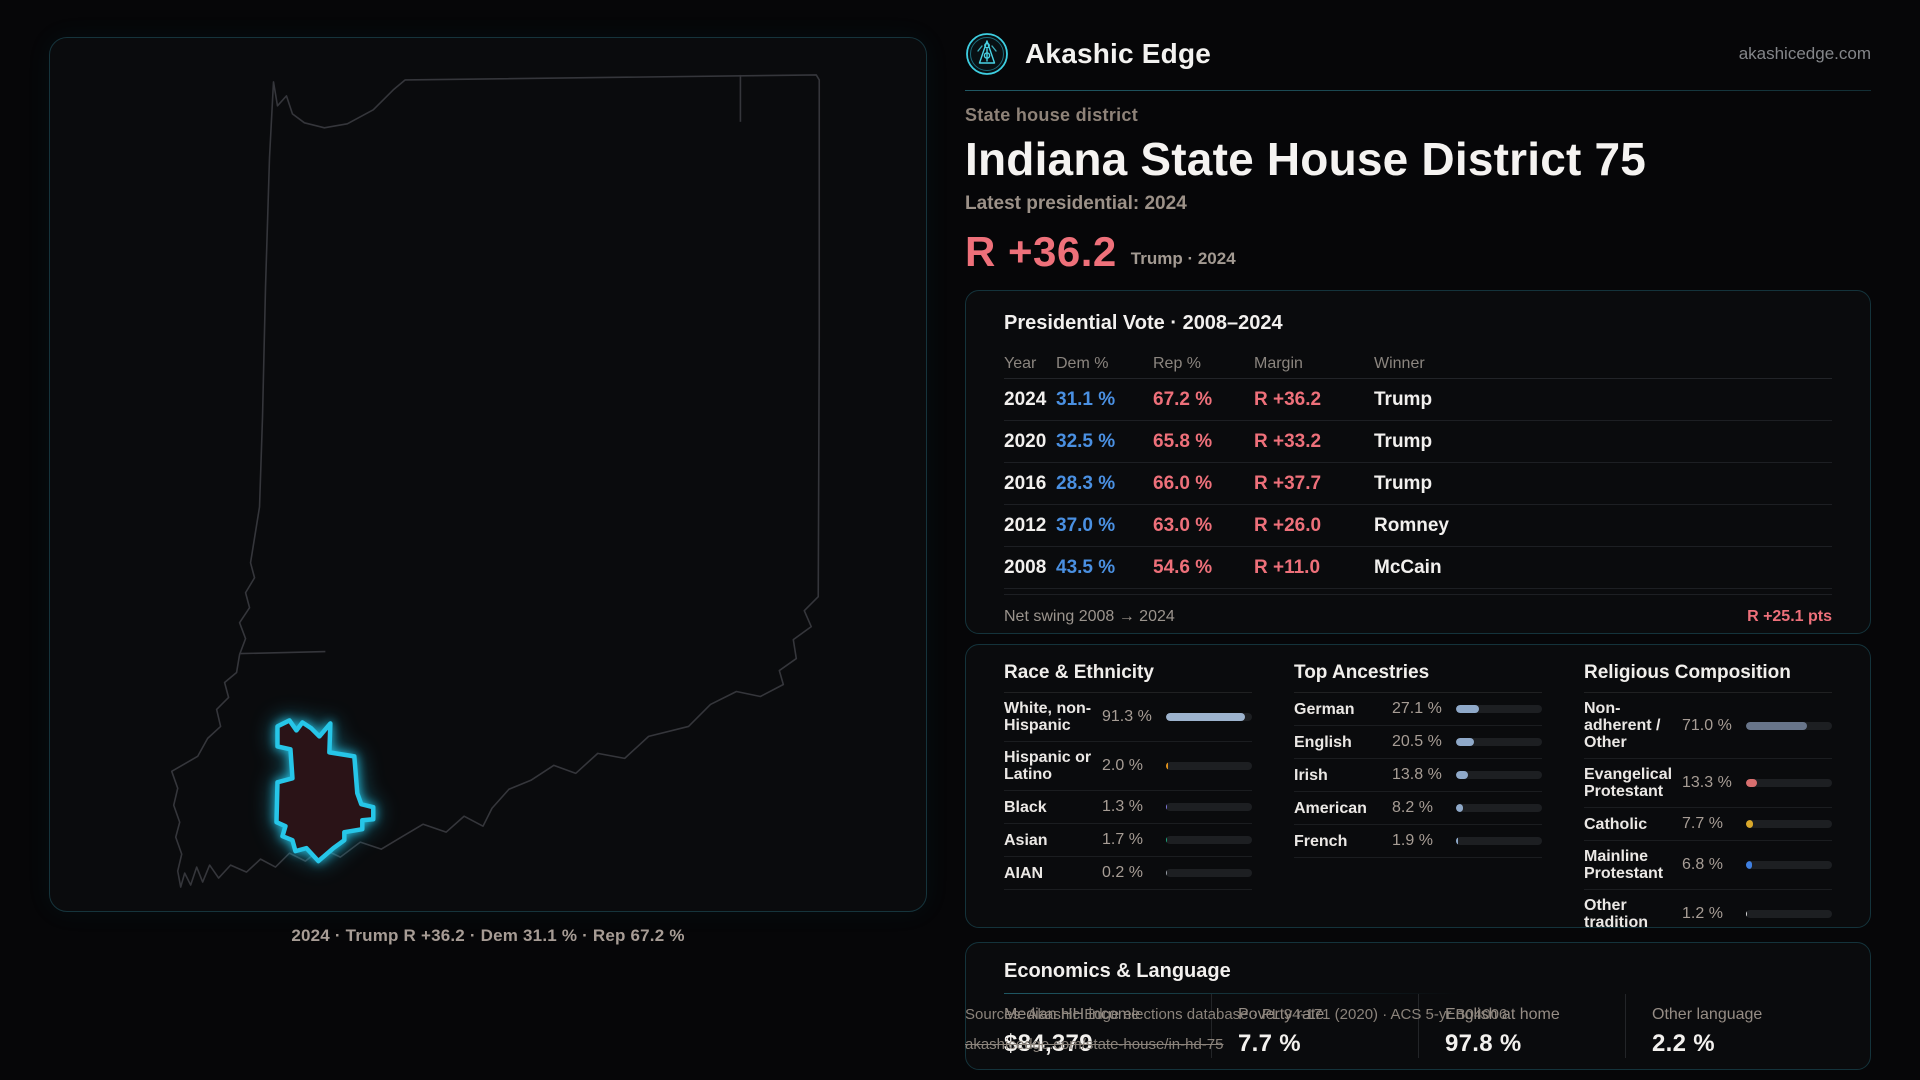 This screenshot has width=1920, height=1080. What do you see at coordinates (1025, 567) in the screenshot?
I see `vote-cell-year: 2008` at bounding box center [1025, 567].